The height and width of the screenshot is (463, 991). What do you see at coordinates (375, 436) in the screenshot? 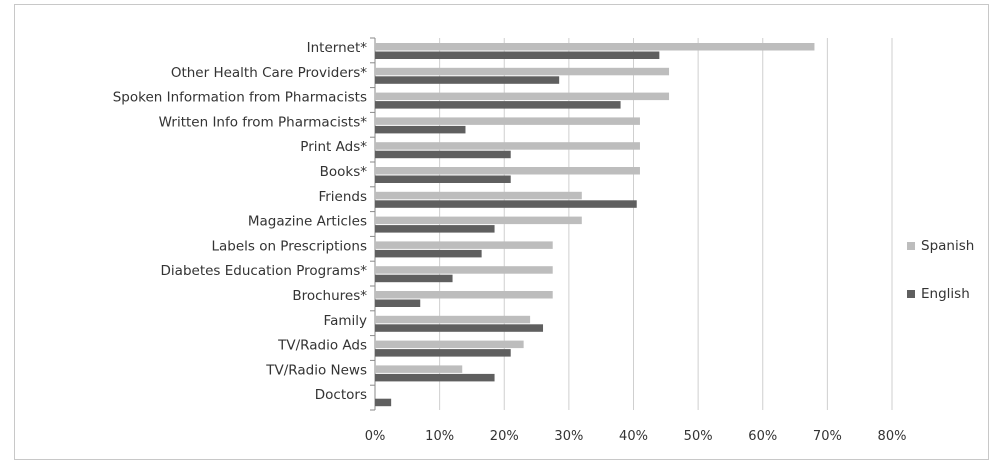
I see `x-tick-label: 0%` at bounding box center [375, 436].